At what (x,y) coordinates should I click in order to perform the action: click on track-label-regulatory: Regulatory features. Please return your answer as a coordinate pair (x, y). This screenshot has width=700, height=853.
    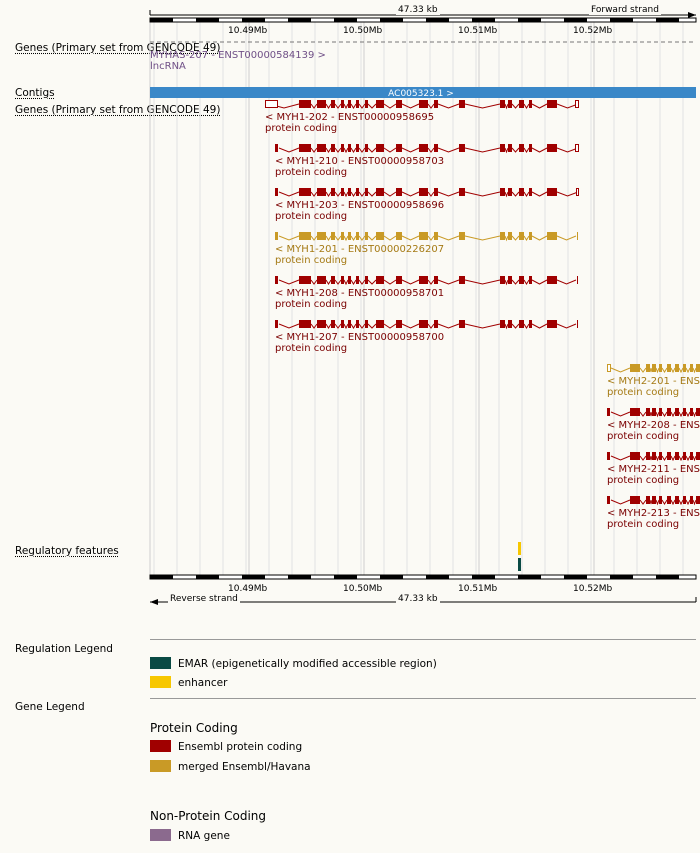
    Looking at the image, I should click on (67, 551).